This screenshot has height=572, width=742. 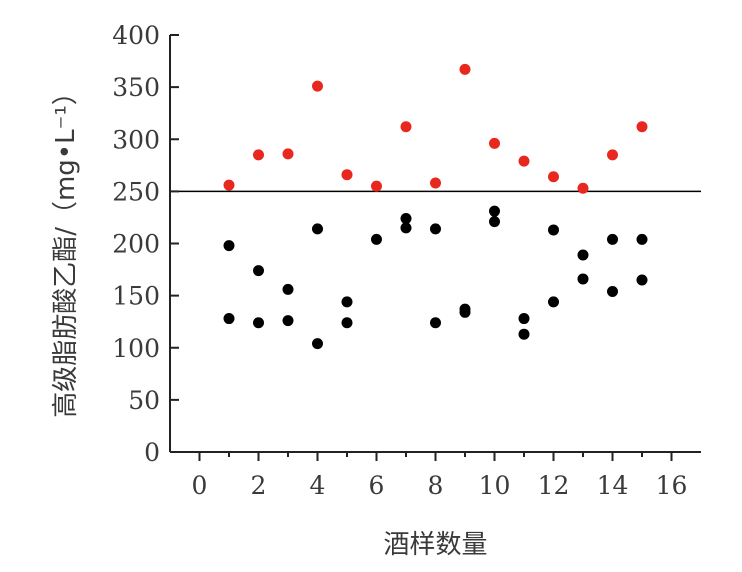 I want to click on x-tick-label: 4, so click(x=318, y=485).